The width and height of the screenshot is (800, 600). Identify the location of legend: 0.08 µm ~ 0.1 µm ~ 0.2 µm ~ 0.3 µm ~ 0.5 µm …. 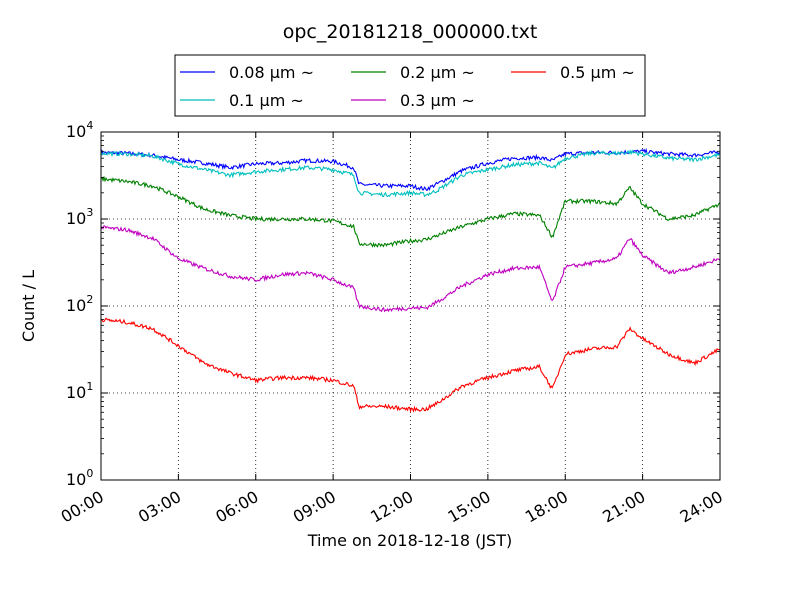
(410, 85).